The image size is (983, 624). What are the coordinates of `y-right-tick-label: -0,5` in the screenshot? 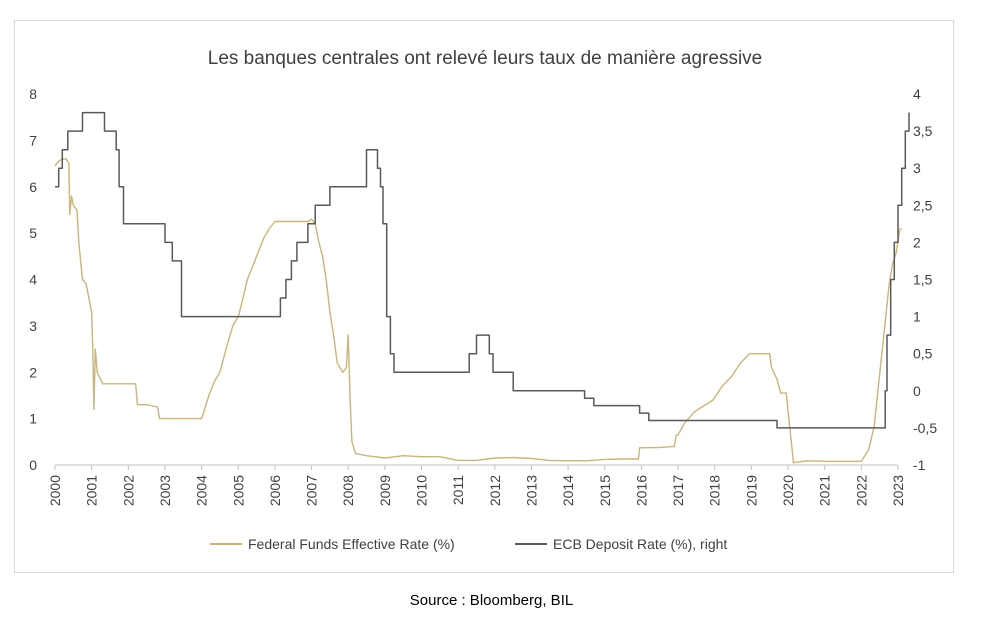 It's located at (925, 428).